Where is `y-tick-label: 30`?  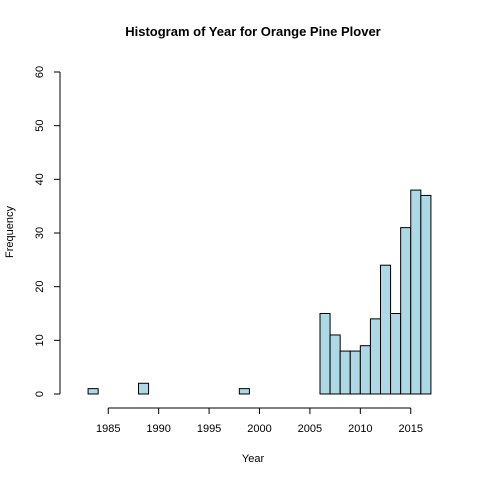 y-tick-label: 30 is located at coordinates (40, 233).